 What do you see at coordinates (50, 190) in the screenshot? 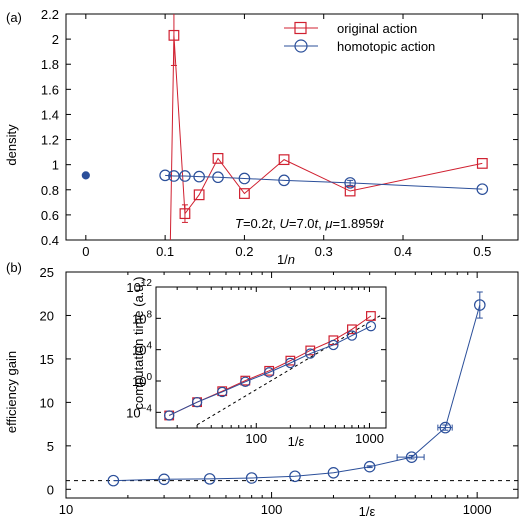
I see `y-tick-label: 0.8` at bounding box center [50, 190].